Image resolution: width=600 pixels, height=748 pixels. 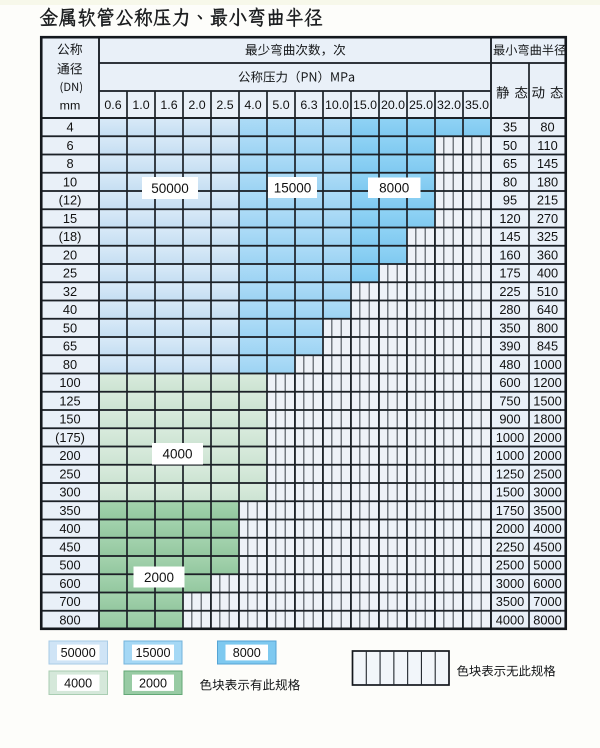 What do you see at coordinates (547, 182) in the screenshot?
I see `svg-text: 180` at bounding box center [547, 182].